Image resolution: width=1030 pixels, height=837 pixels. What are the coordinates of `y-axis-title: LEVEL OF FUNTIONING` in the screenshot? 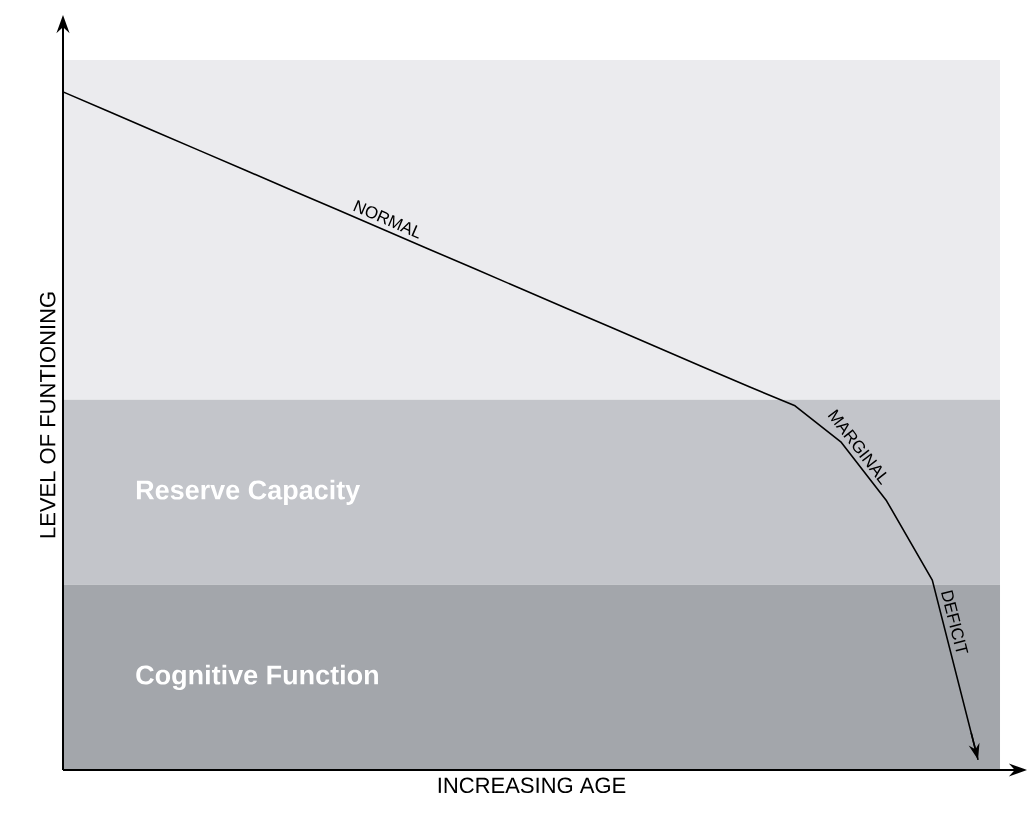 It's located at (47, 415).